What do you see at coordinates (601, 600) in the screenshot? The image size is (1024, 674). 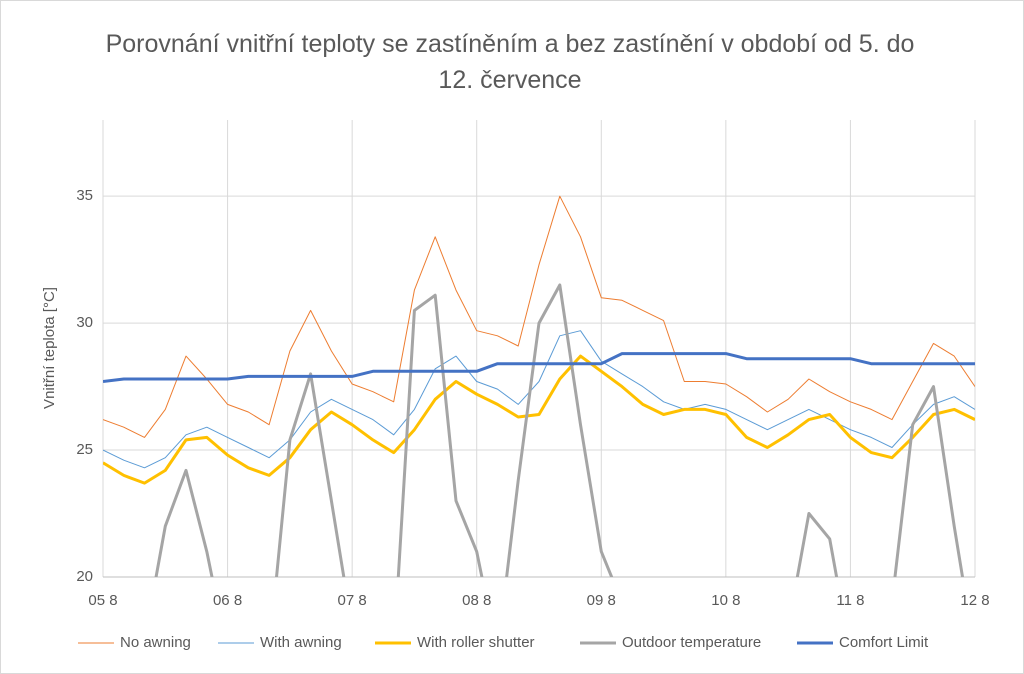 I see `x-tick-label: 09 8` at bounding box center [601, 600].